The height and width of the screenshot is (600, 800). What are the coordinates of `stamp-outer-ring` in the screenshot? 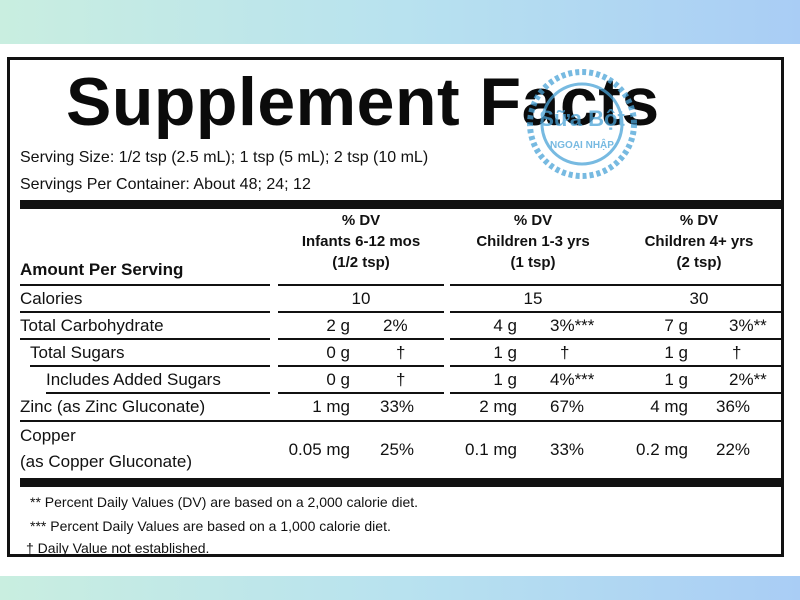 It's located at (582, 124).